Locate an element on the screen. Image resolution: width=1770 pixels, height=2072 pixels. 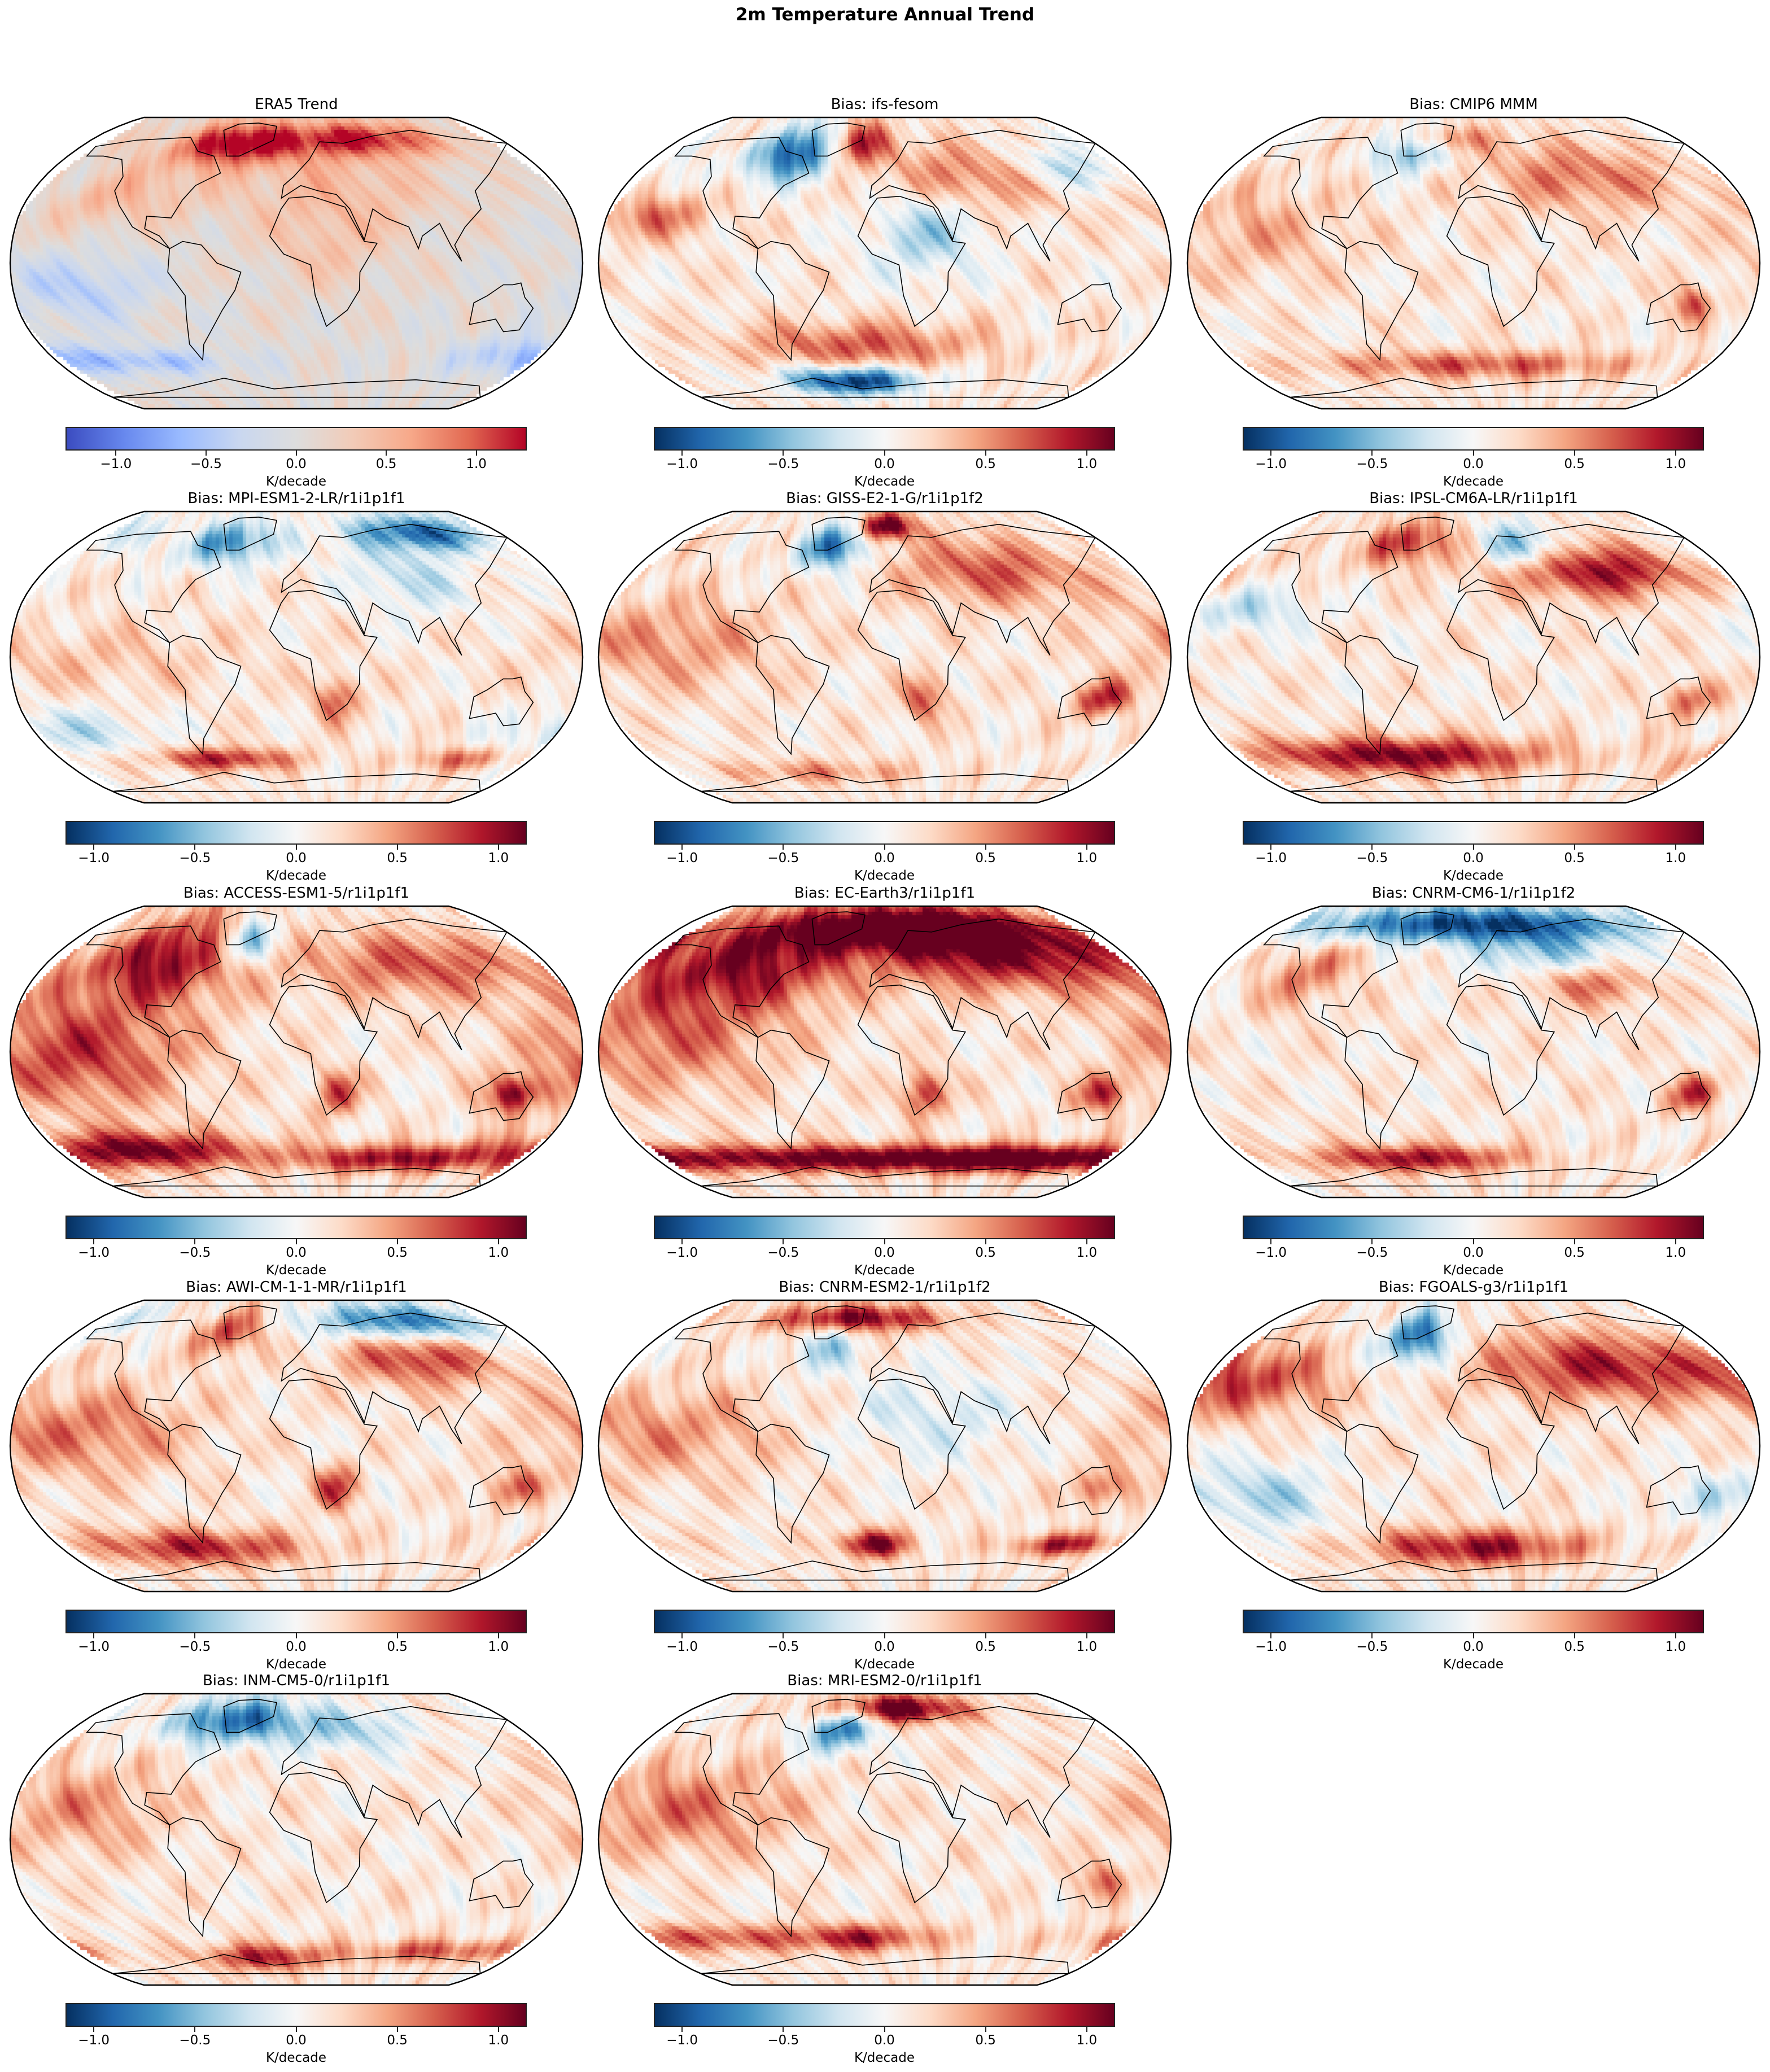
tick-label: −1.0 is located at coordinates (682, 2041).